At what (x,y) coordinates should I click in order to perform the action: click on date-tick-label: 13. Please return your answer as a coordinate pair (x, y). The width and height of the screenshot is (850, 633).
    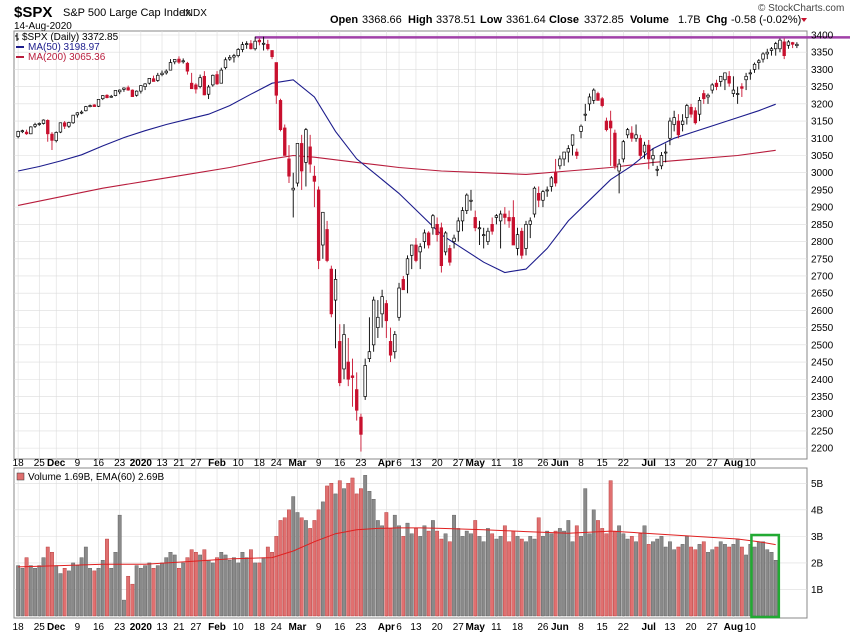
    Looking at the image, I should click on (416, 627).